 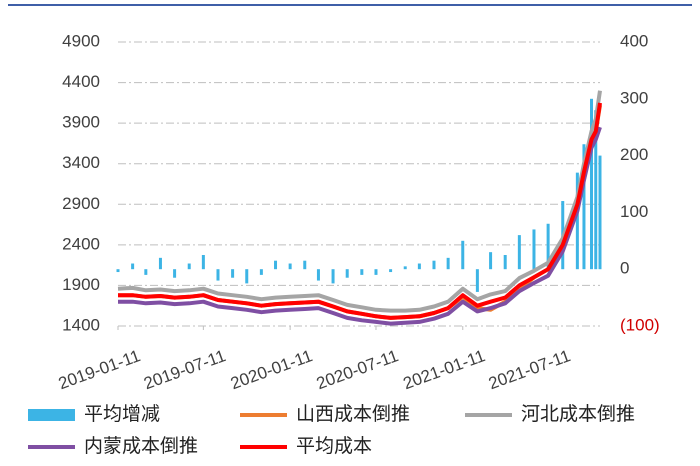 I want to click on y-tick-label: 2900, so click(x=81, y=203).